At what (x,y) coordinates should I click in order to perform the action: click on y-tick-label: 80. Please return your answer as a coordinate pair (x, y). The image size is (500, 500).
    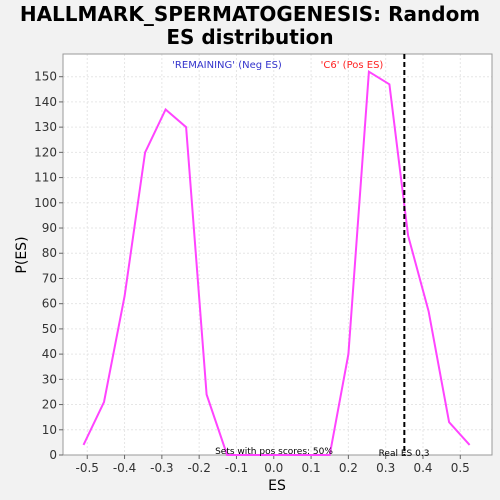
    Looking at the image, I should click on (49, 253).